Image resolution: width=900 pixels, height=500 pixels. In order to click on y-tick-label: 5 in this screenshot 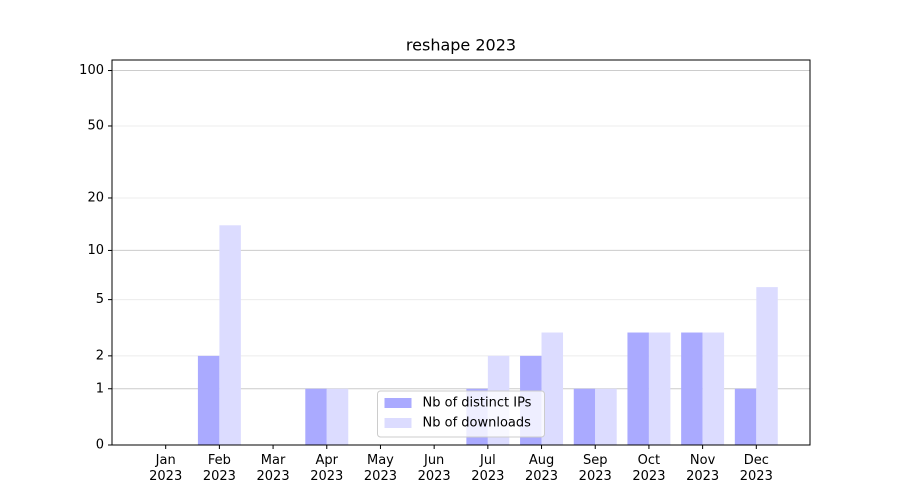, I will do `click(100, 299)`.